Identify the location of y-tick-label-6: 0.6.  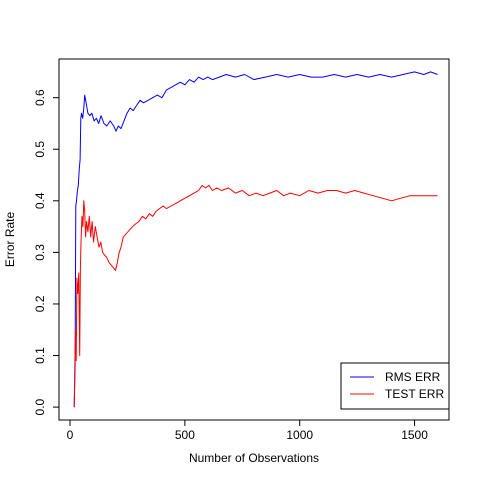
(40, 97).